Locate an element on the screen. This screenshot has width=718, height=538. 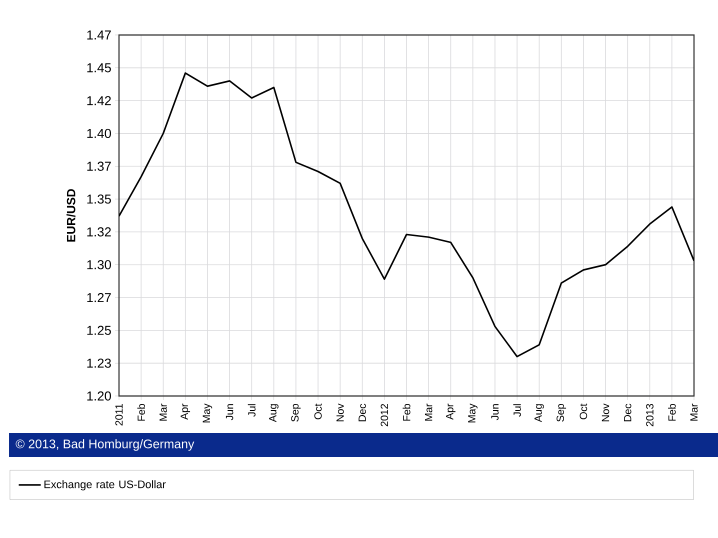
y-tick-label: 1.20 is located at coordinates (99, 396).